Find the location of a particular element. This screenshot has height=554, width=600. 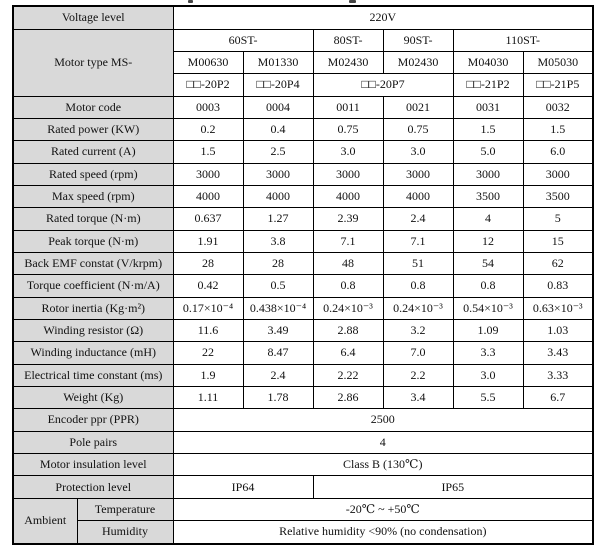

spec-cell: 7.1 is located at coordinates (348, 241).